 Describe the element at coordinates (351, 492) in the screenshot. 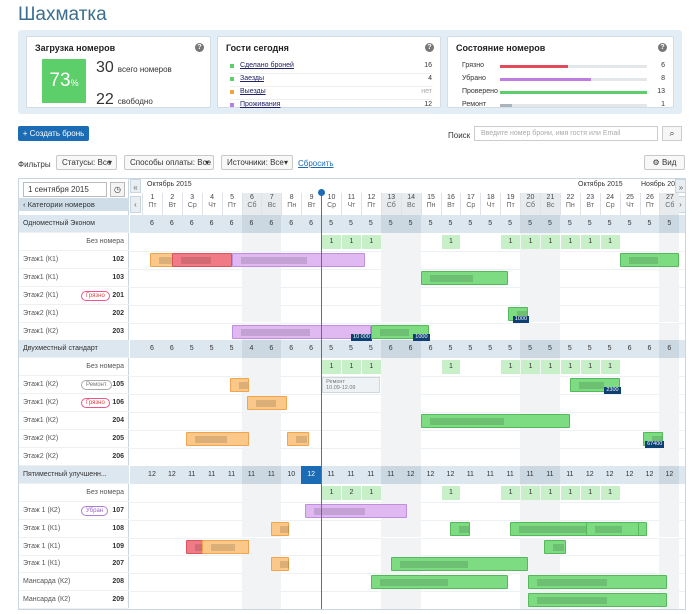

I see `free-count-cell: 2` at that location.